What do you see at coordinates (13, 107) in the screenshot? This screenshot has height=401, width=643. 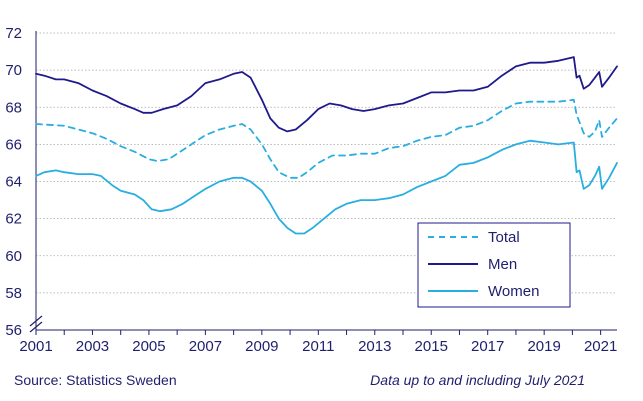 I see `y-tick-label-68: 68` at bounding box center [13, 107].